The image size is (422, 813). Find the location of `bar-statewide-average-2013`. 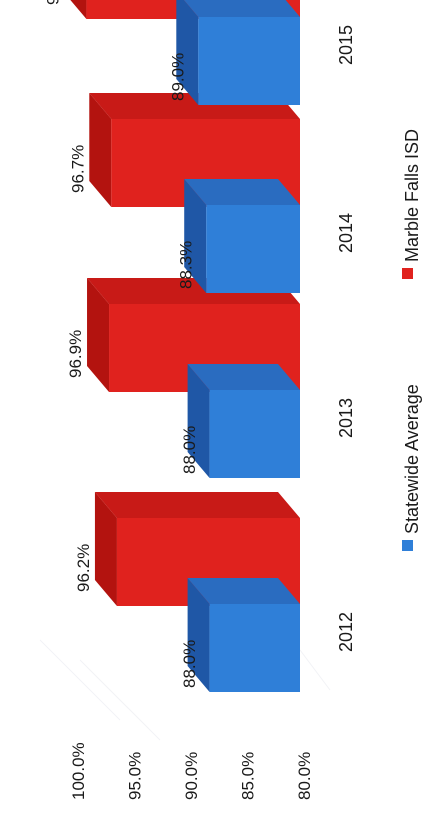

bar-statewide-average-2013 is located at coordinates (243, 421).